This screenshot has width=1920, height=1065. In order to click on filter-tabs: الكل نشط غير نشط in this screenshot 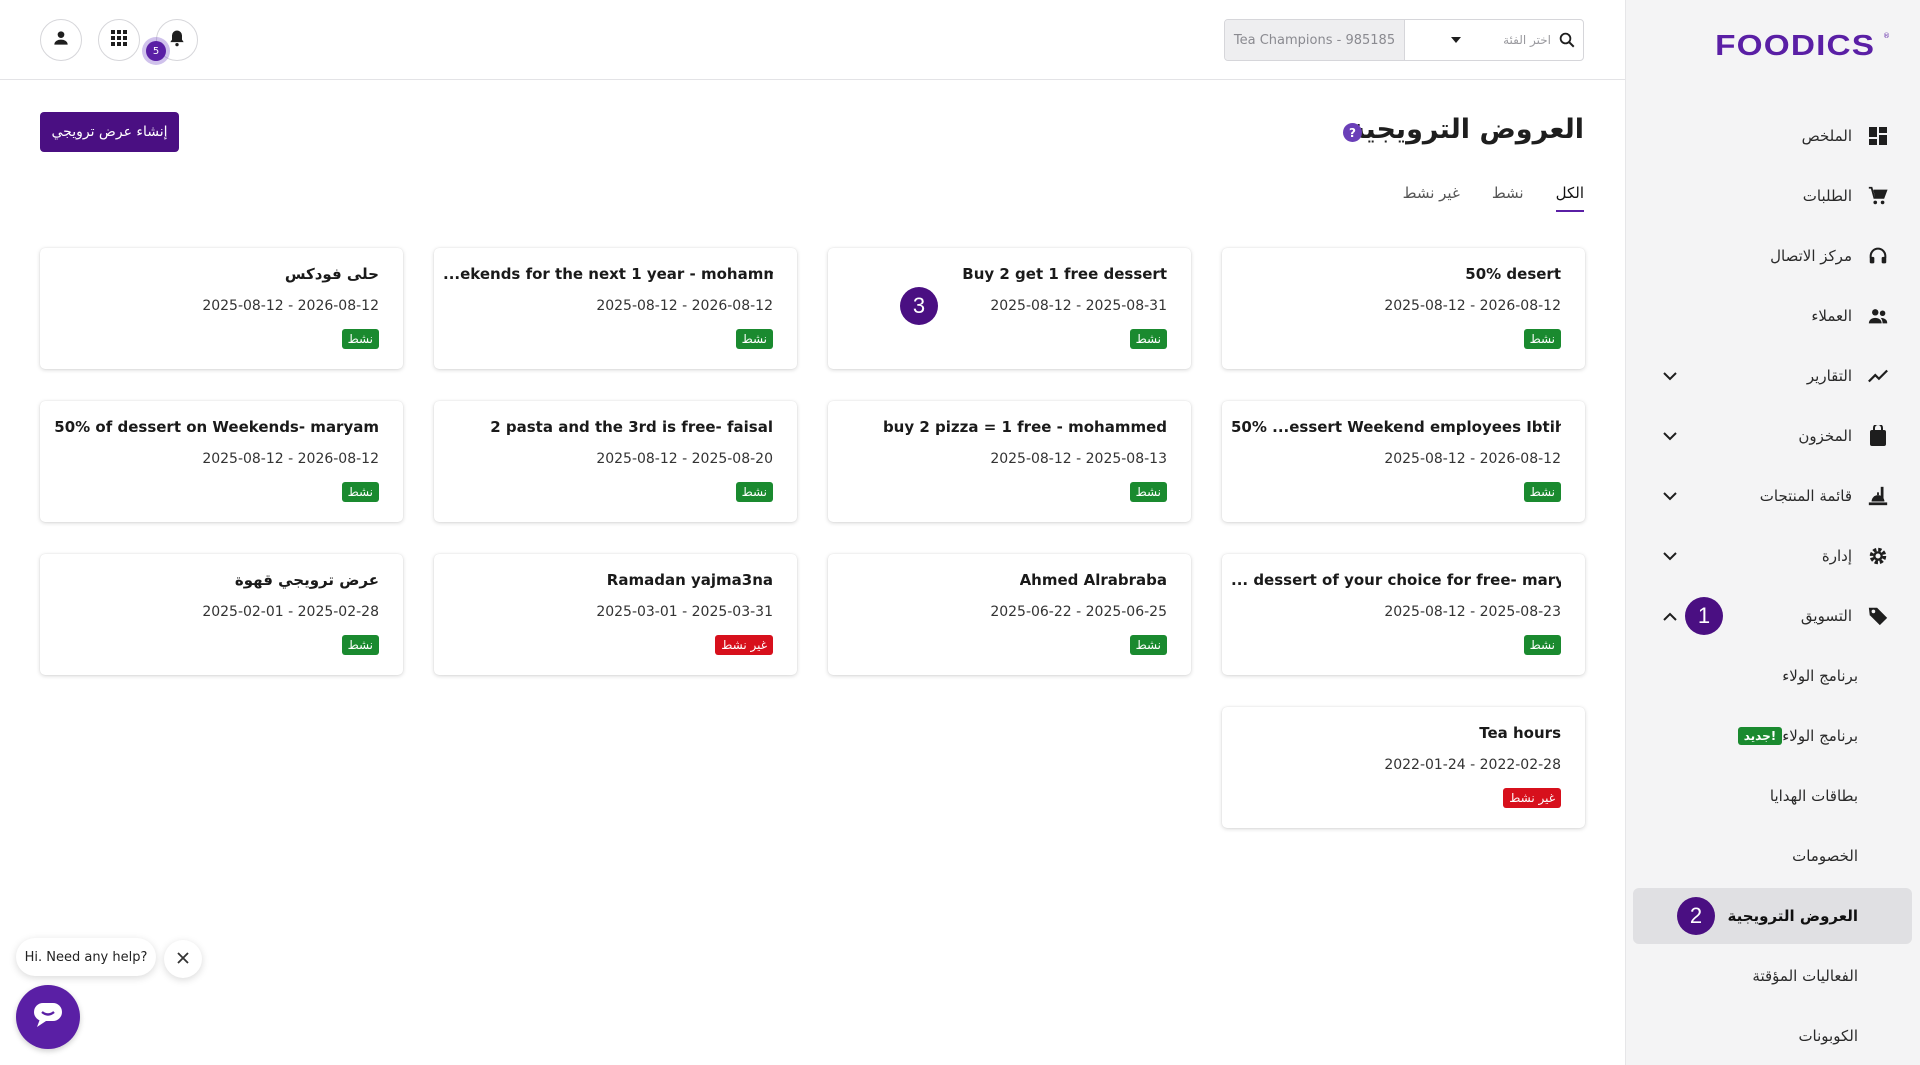, I will do `click(1493, 198)`.